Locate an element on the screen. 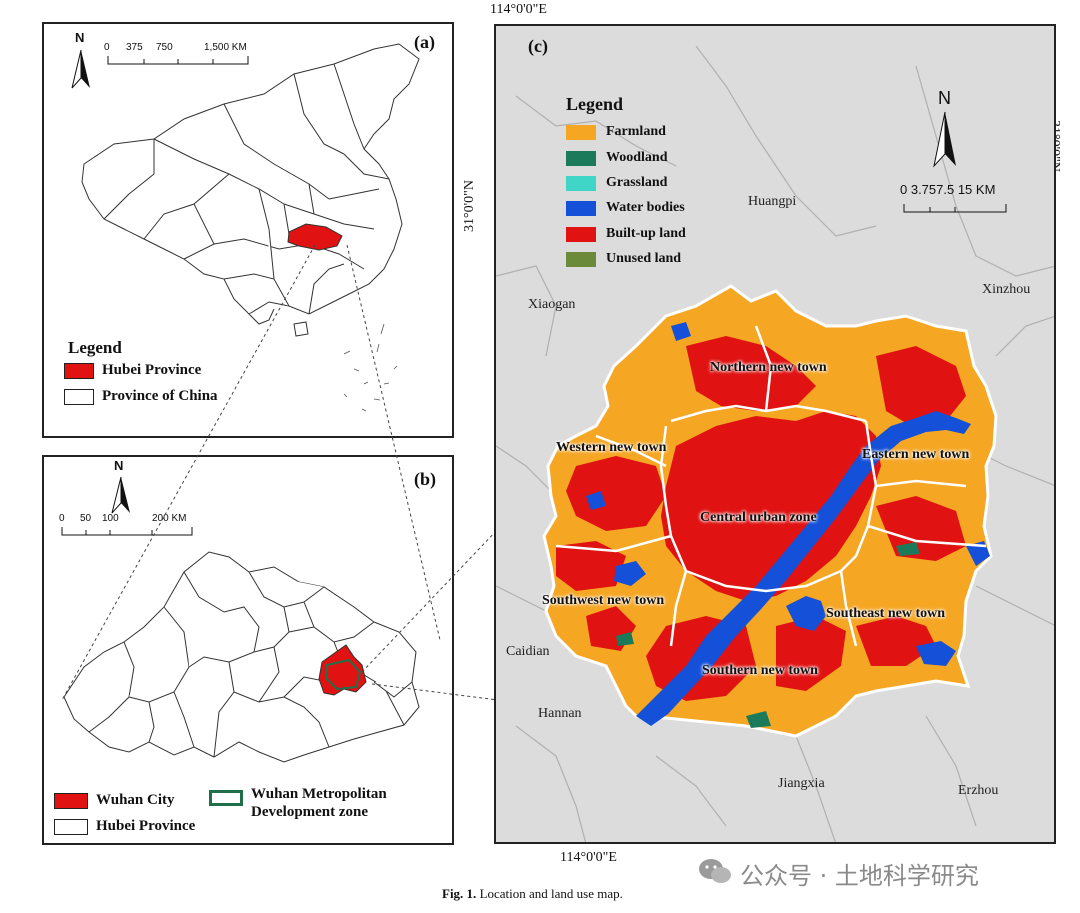 The image size is (1080, 913). caption-label: Fig. 1. is located at coordinates (459, 893).